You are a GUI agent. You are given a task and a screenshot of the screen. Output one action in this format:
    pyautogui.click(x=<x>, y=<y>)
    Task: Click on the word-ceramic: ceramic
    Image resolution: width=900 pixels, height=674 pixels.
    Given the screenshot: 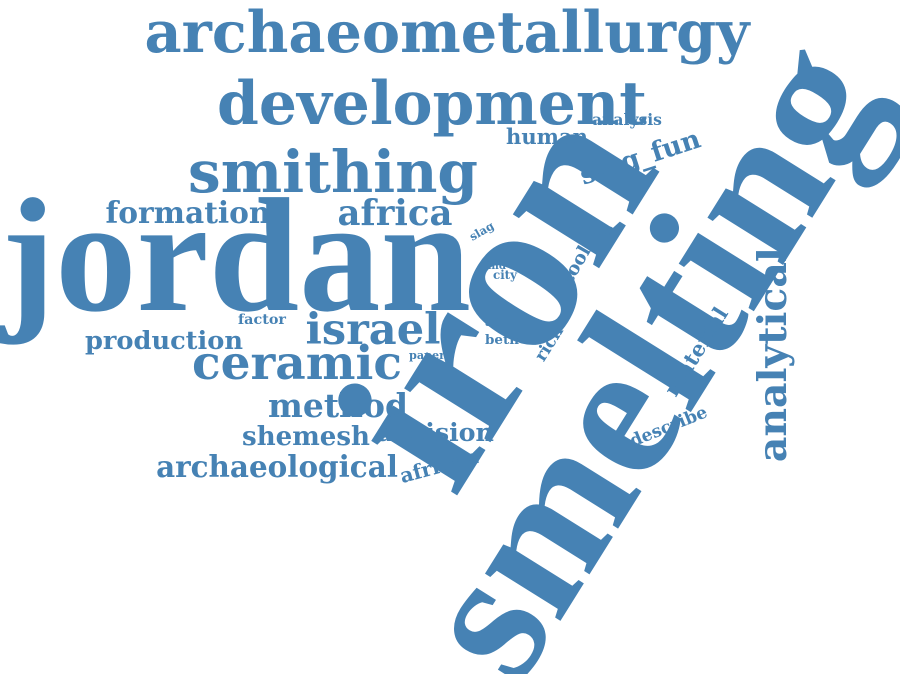 What is the action you would take?
    pyautogui.click(x=297, y=364)
    